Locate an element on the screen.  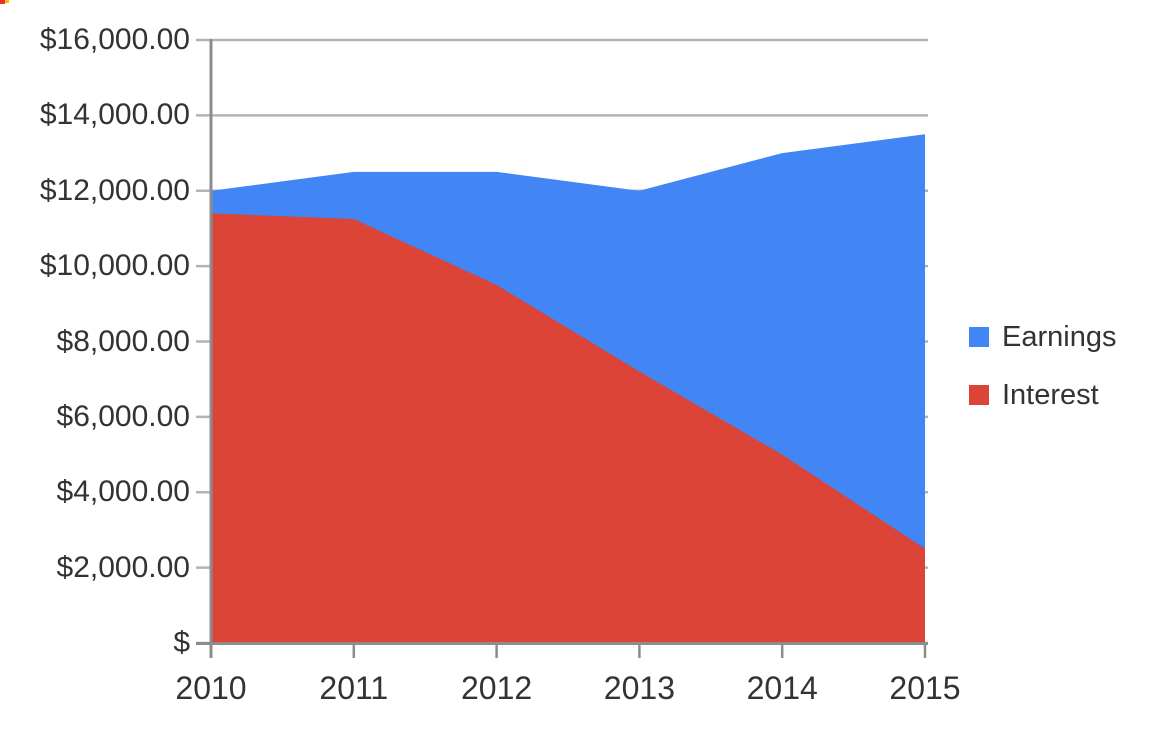
corner-artifact-orange is located at coordinates (7, 1).